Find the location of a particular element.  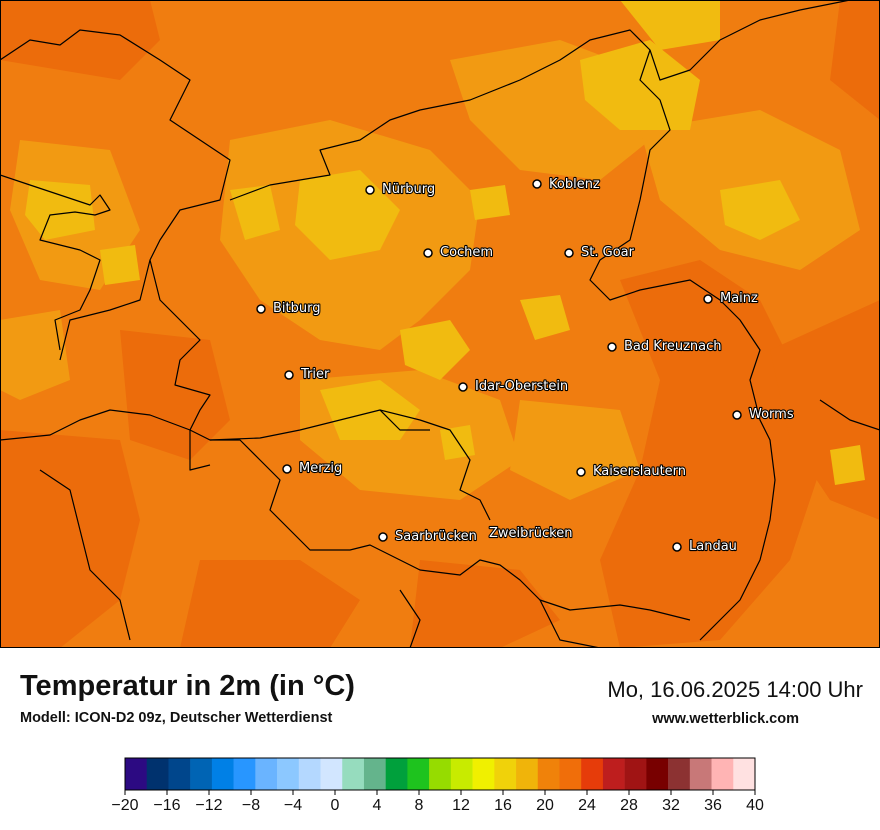

forecast-datetime: Mo, 16.06.2025 14:00 Uhr is located at coordinates (735, 689).